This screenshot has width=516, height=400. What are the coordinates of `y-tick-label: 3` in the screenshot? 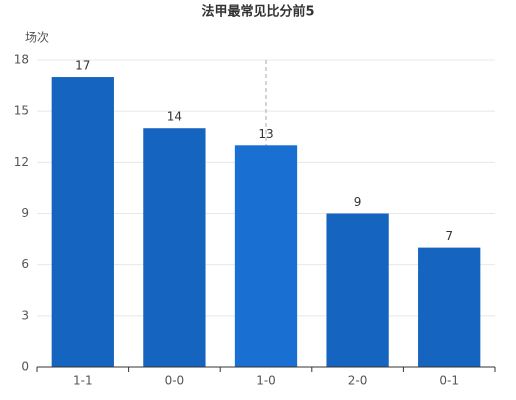 It's located at (25, 315).